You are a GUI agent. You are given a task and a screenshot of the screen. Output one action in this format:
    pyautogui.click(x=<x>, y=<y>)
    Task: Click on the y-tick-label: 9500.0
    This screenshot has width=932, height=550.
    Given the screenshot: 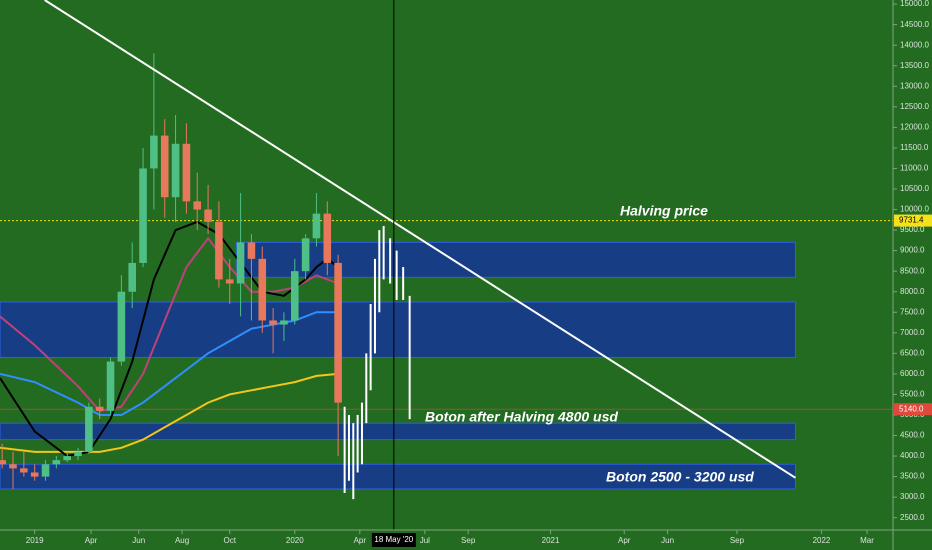 What is the action you would take?
    pyautogui.click(x=912, y=229)
    